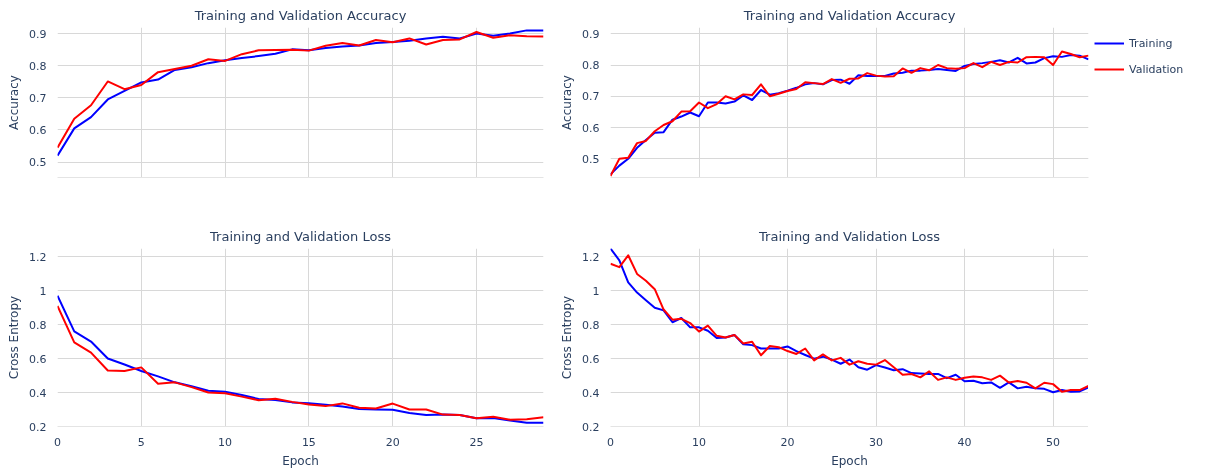 This screenshot has width=1228, height=476. What do you see at coordinates (141, 442) in the screenshot?
I see `x-tick-label: 5` at bounding box center [141, 442].